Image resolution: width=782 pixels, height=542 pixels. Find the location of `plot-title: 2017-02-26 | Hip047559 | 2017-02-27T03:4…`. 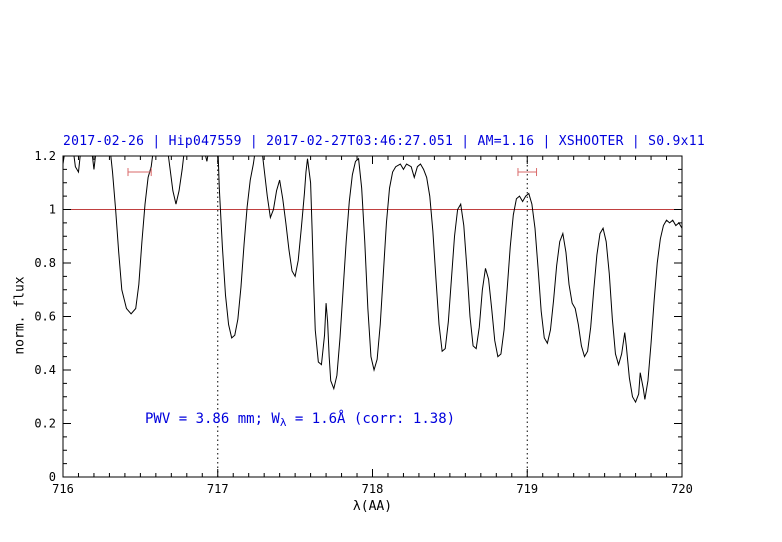

plot-title: 2017-02-26 | Hip047559 | 2017-02-27T03:4… is located at coordinates (384, 141).